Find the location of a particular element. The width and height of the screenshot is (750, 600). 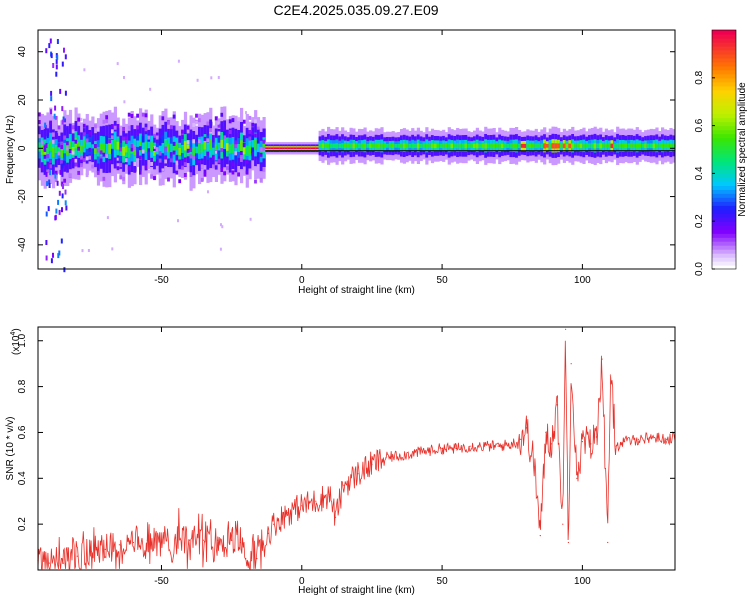

y-axis-label: Frequency (Hz) is located at coordinates (10, 149).